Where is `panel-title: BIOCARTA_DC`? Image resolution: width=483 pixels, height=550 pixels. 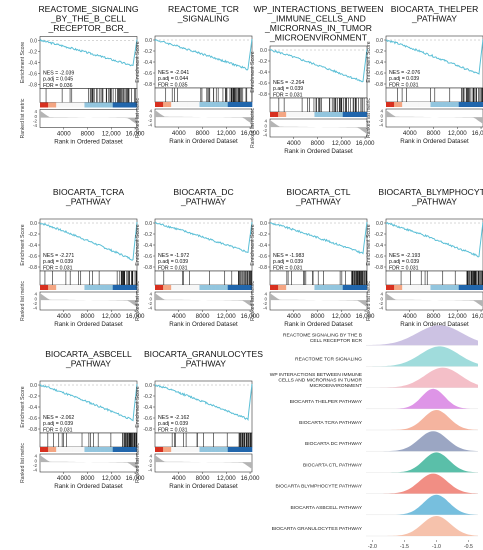 panel-title: BIOCARTA_DC is located at coordinates (203, 192).